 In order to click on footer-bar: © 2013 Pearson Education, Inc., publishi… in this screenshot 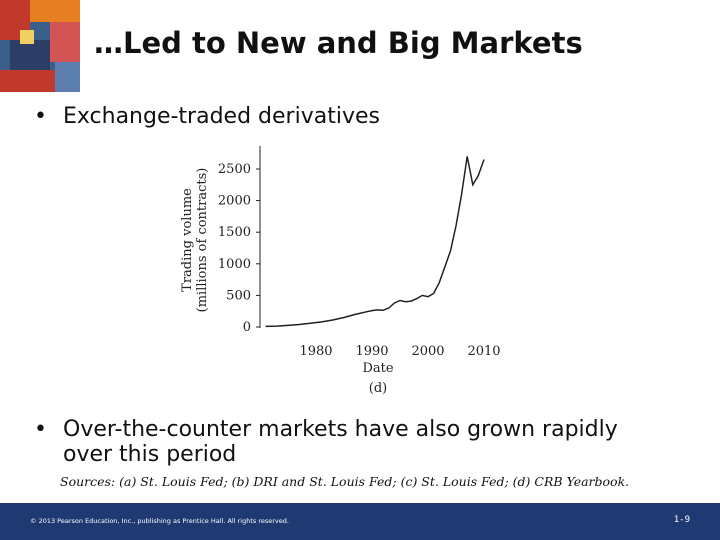, I will do `click(360, 521)`.